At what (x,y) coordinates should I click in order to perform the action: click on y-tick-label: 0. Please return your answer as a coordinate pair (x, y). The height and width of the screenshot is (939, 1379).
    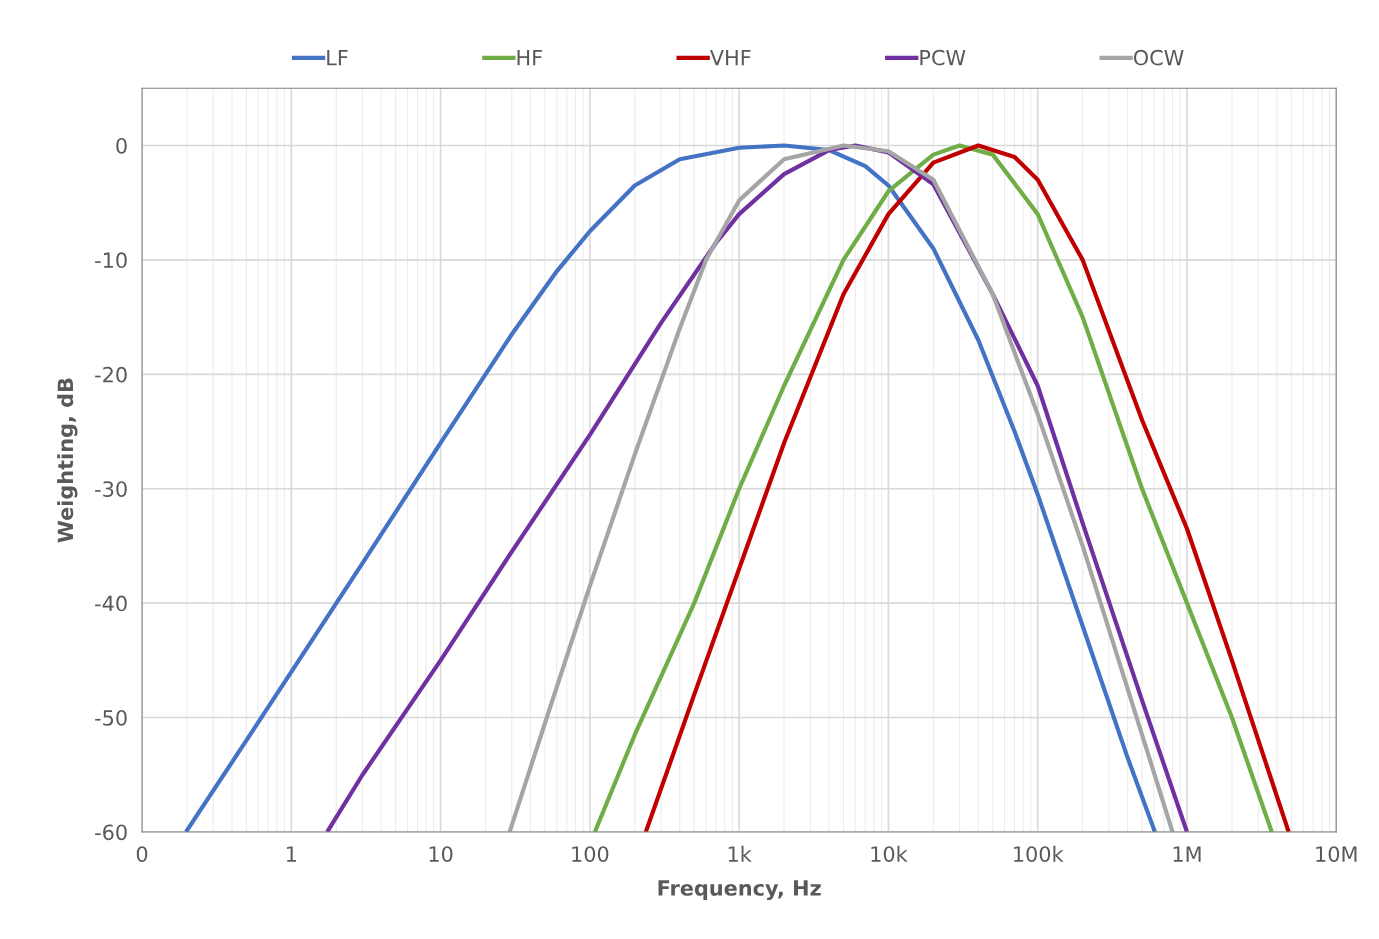
    Looking at the image, I should click on (121, 145).